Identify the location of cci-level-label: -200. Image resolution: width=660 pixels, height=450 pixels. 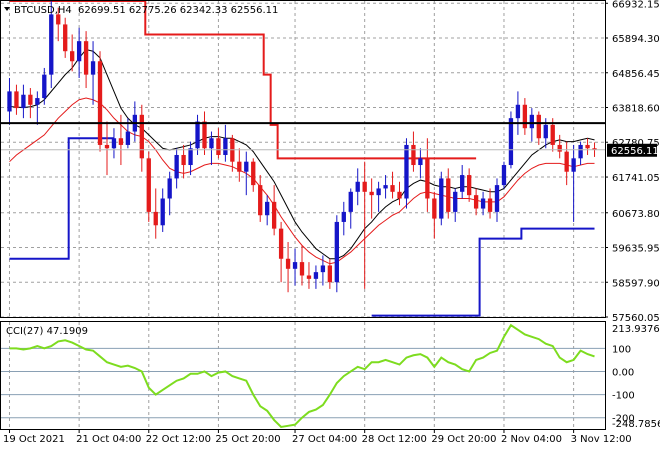
(623, 419).